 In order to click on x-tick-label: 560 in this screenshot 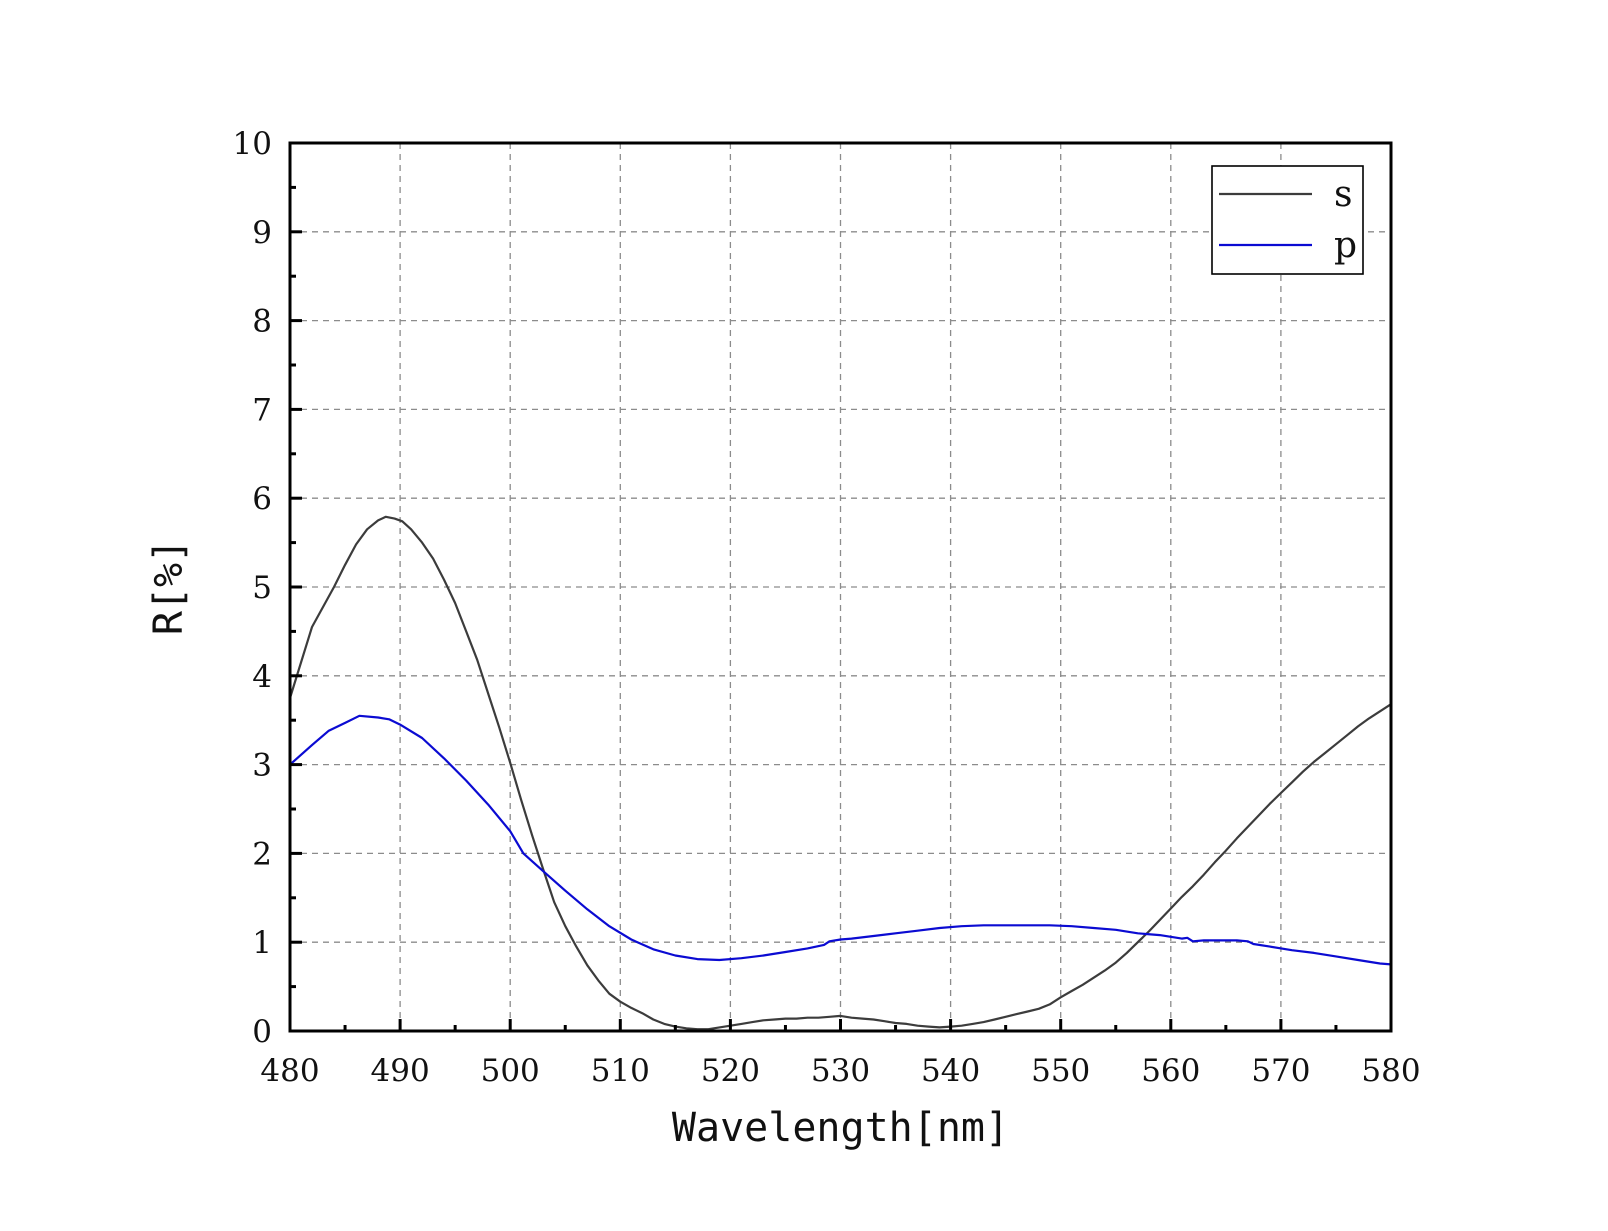, I will do `click(1170, 1071)`.